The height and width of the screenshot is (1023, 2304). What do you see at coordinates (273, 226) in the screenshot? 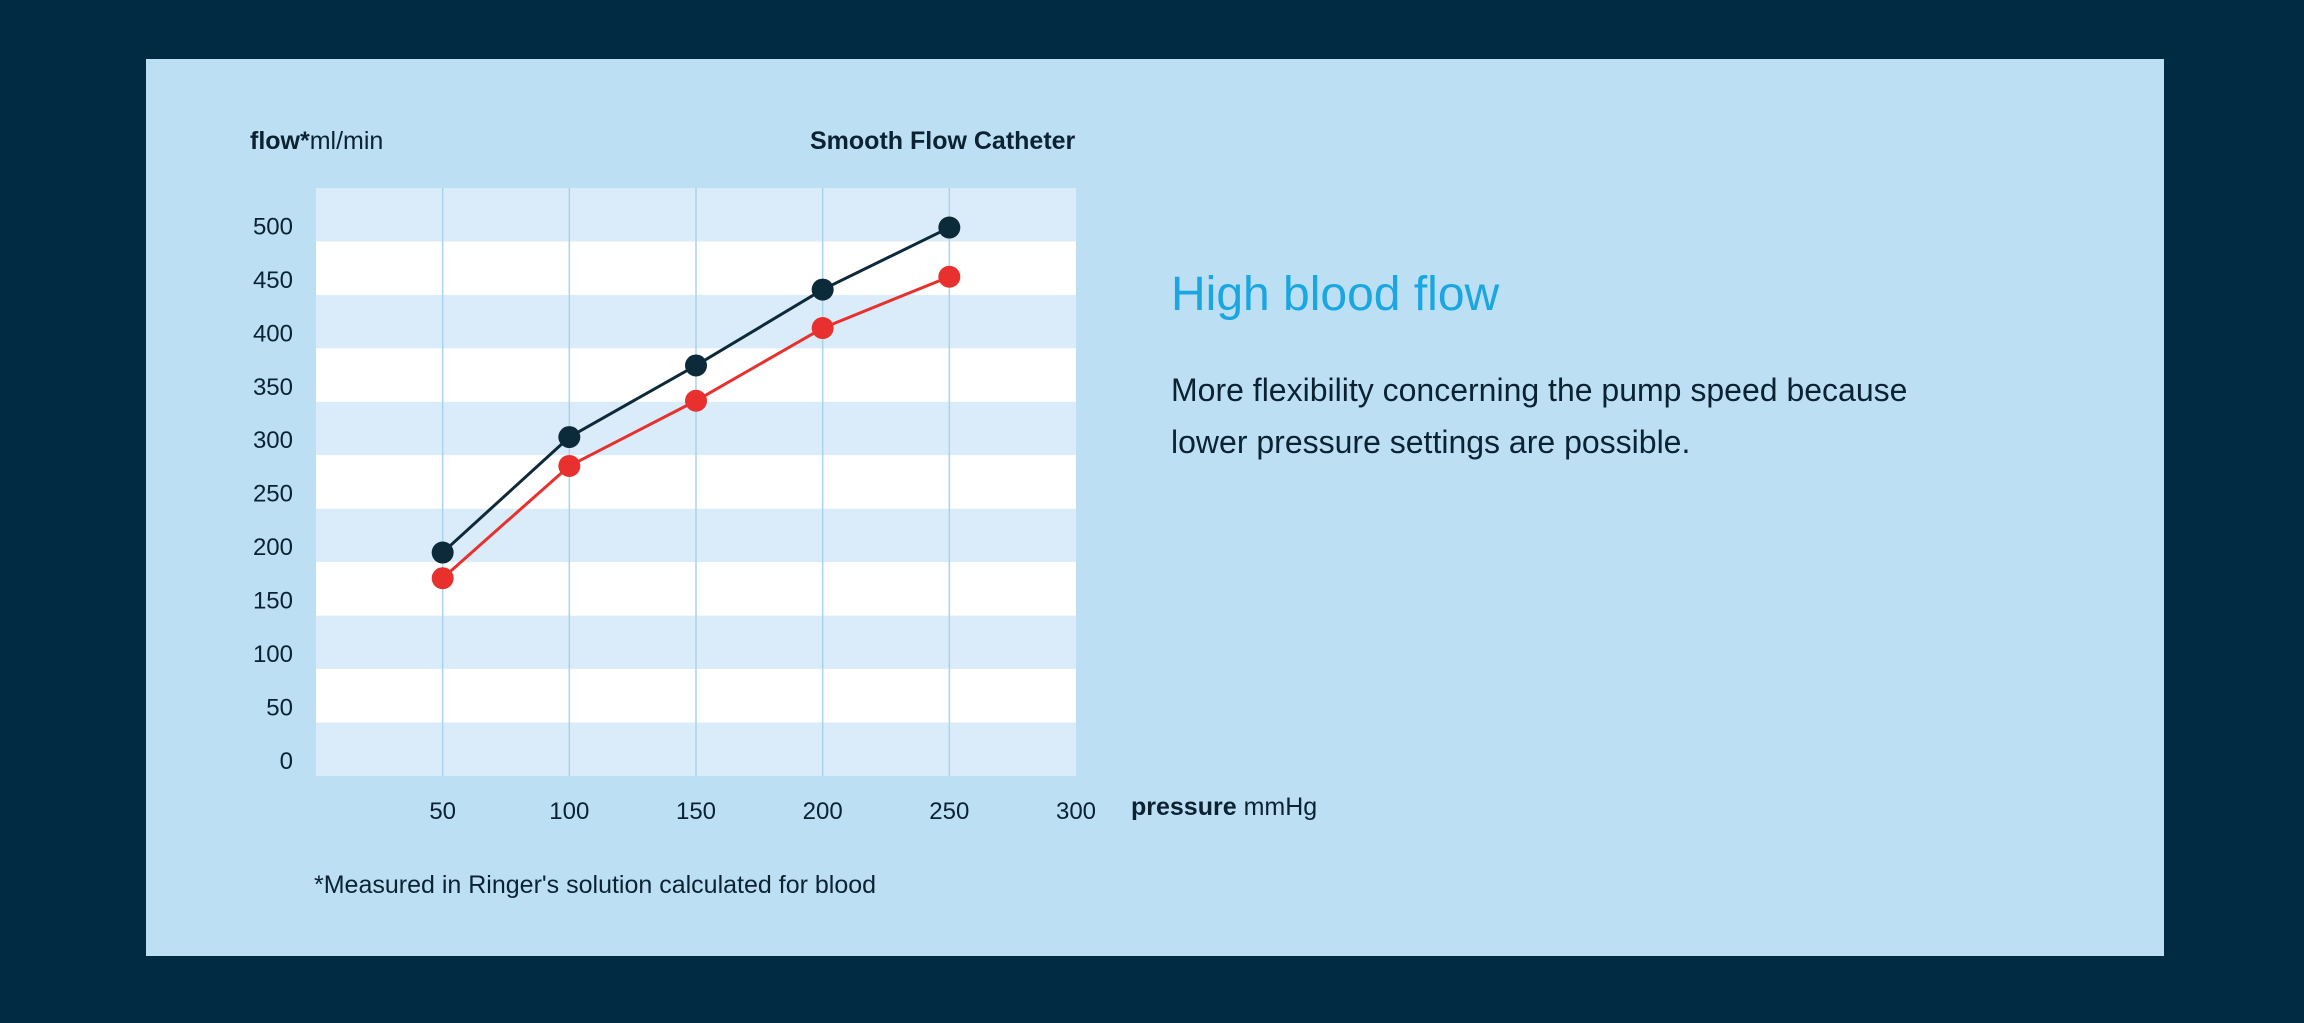
I see `y-tick-label: 500` at bounding box center [273, 226].